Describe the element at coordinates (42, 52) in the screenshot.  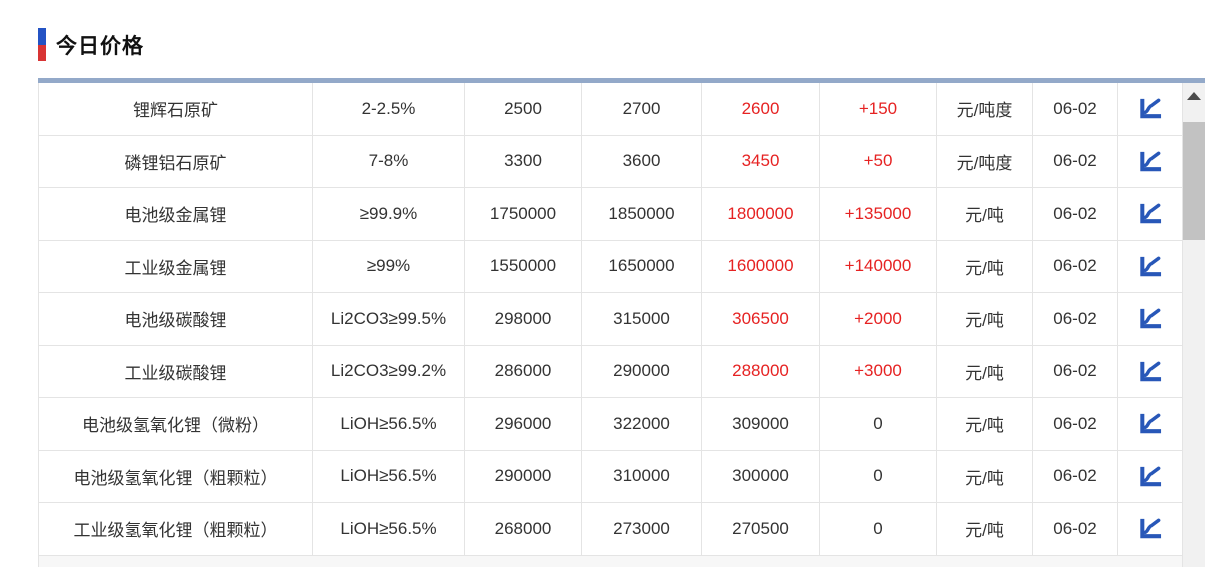
I see `title-marker-red` at that location.